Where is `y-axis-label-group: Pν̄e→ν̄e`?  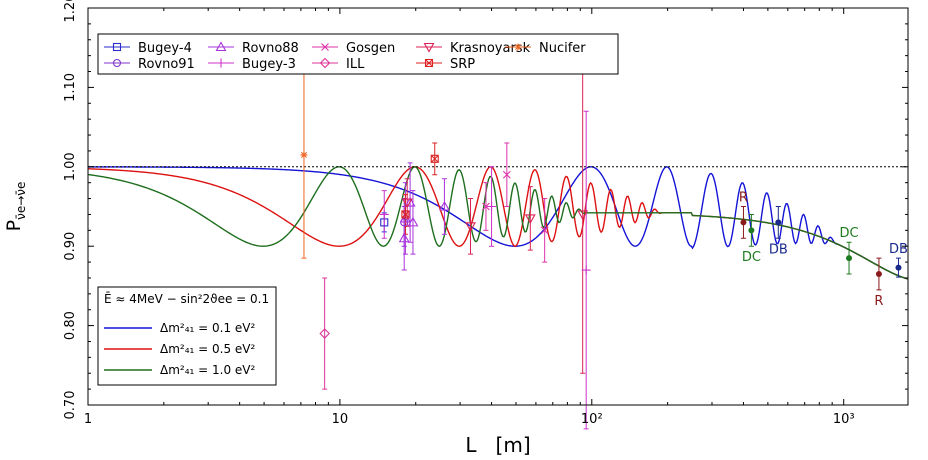
y-axis-label-group: Pν̄e→ν̄e is located at coordinates (15, 207).